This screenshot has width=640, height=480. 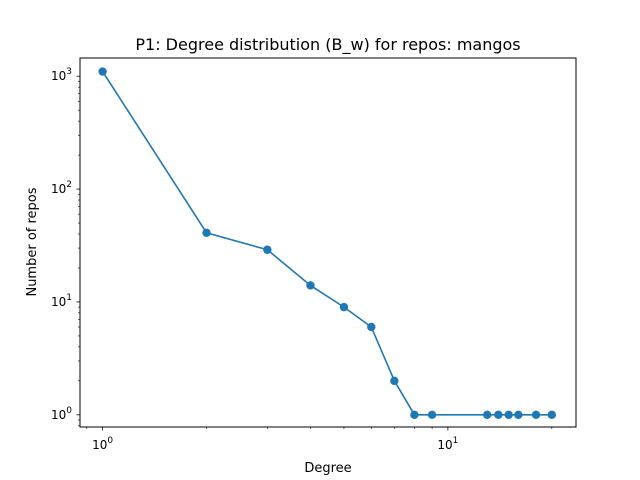 I want to click on x-tick-label: 10¹, so click(x=447, y=444).